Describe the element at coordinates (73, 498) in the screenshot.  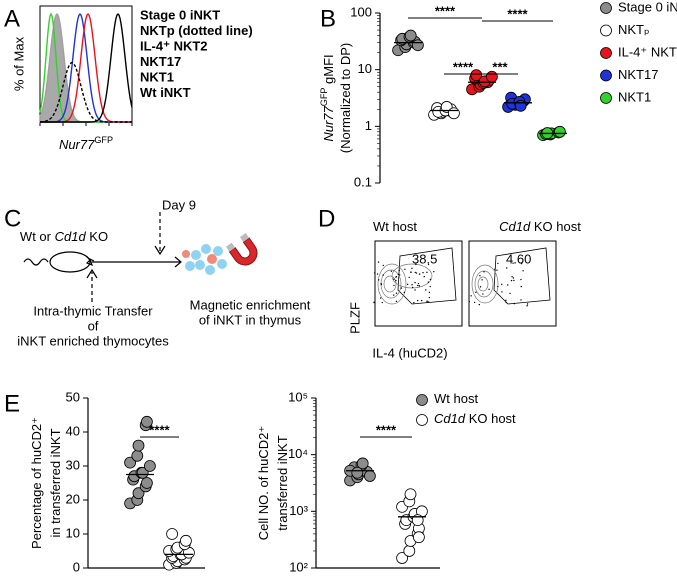
I see `y-tick-label: 20` at that location.